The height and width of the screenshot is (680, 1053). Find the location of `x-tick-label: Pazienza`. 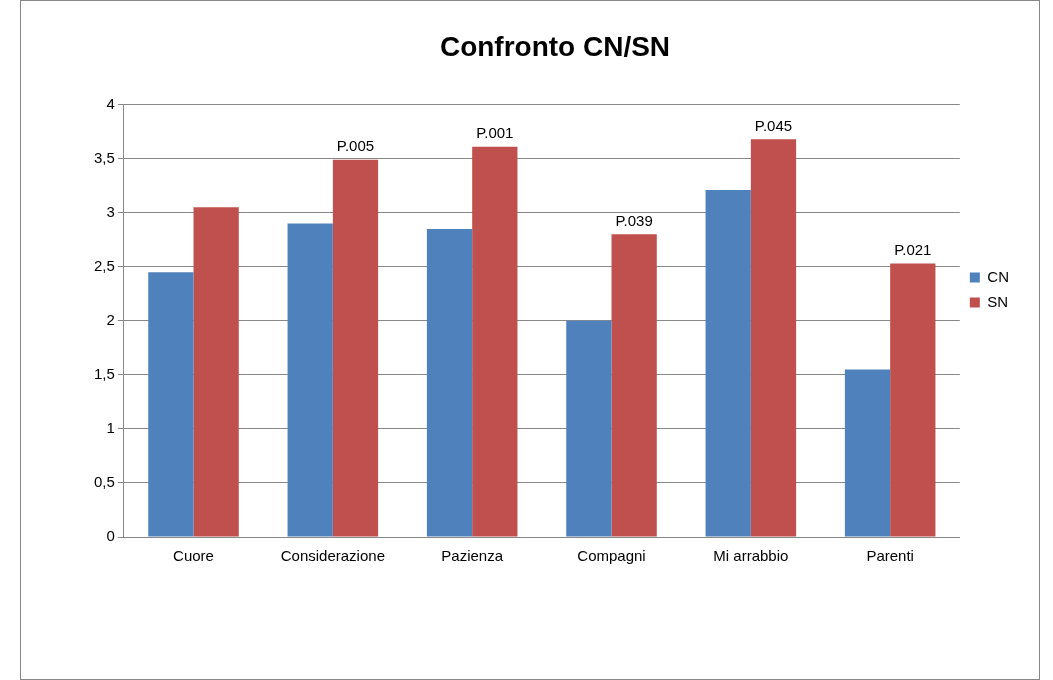

x-tick-label: Pazienza is located at coordinates (472, 556).